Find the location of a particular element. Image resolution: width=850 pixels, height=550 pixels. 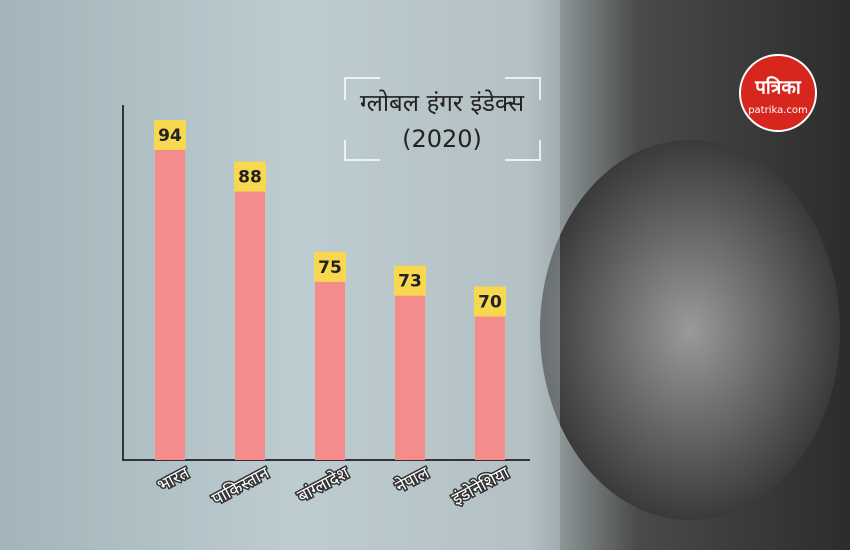

value-label: 70 is located at coordinates (490, 303).